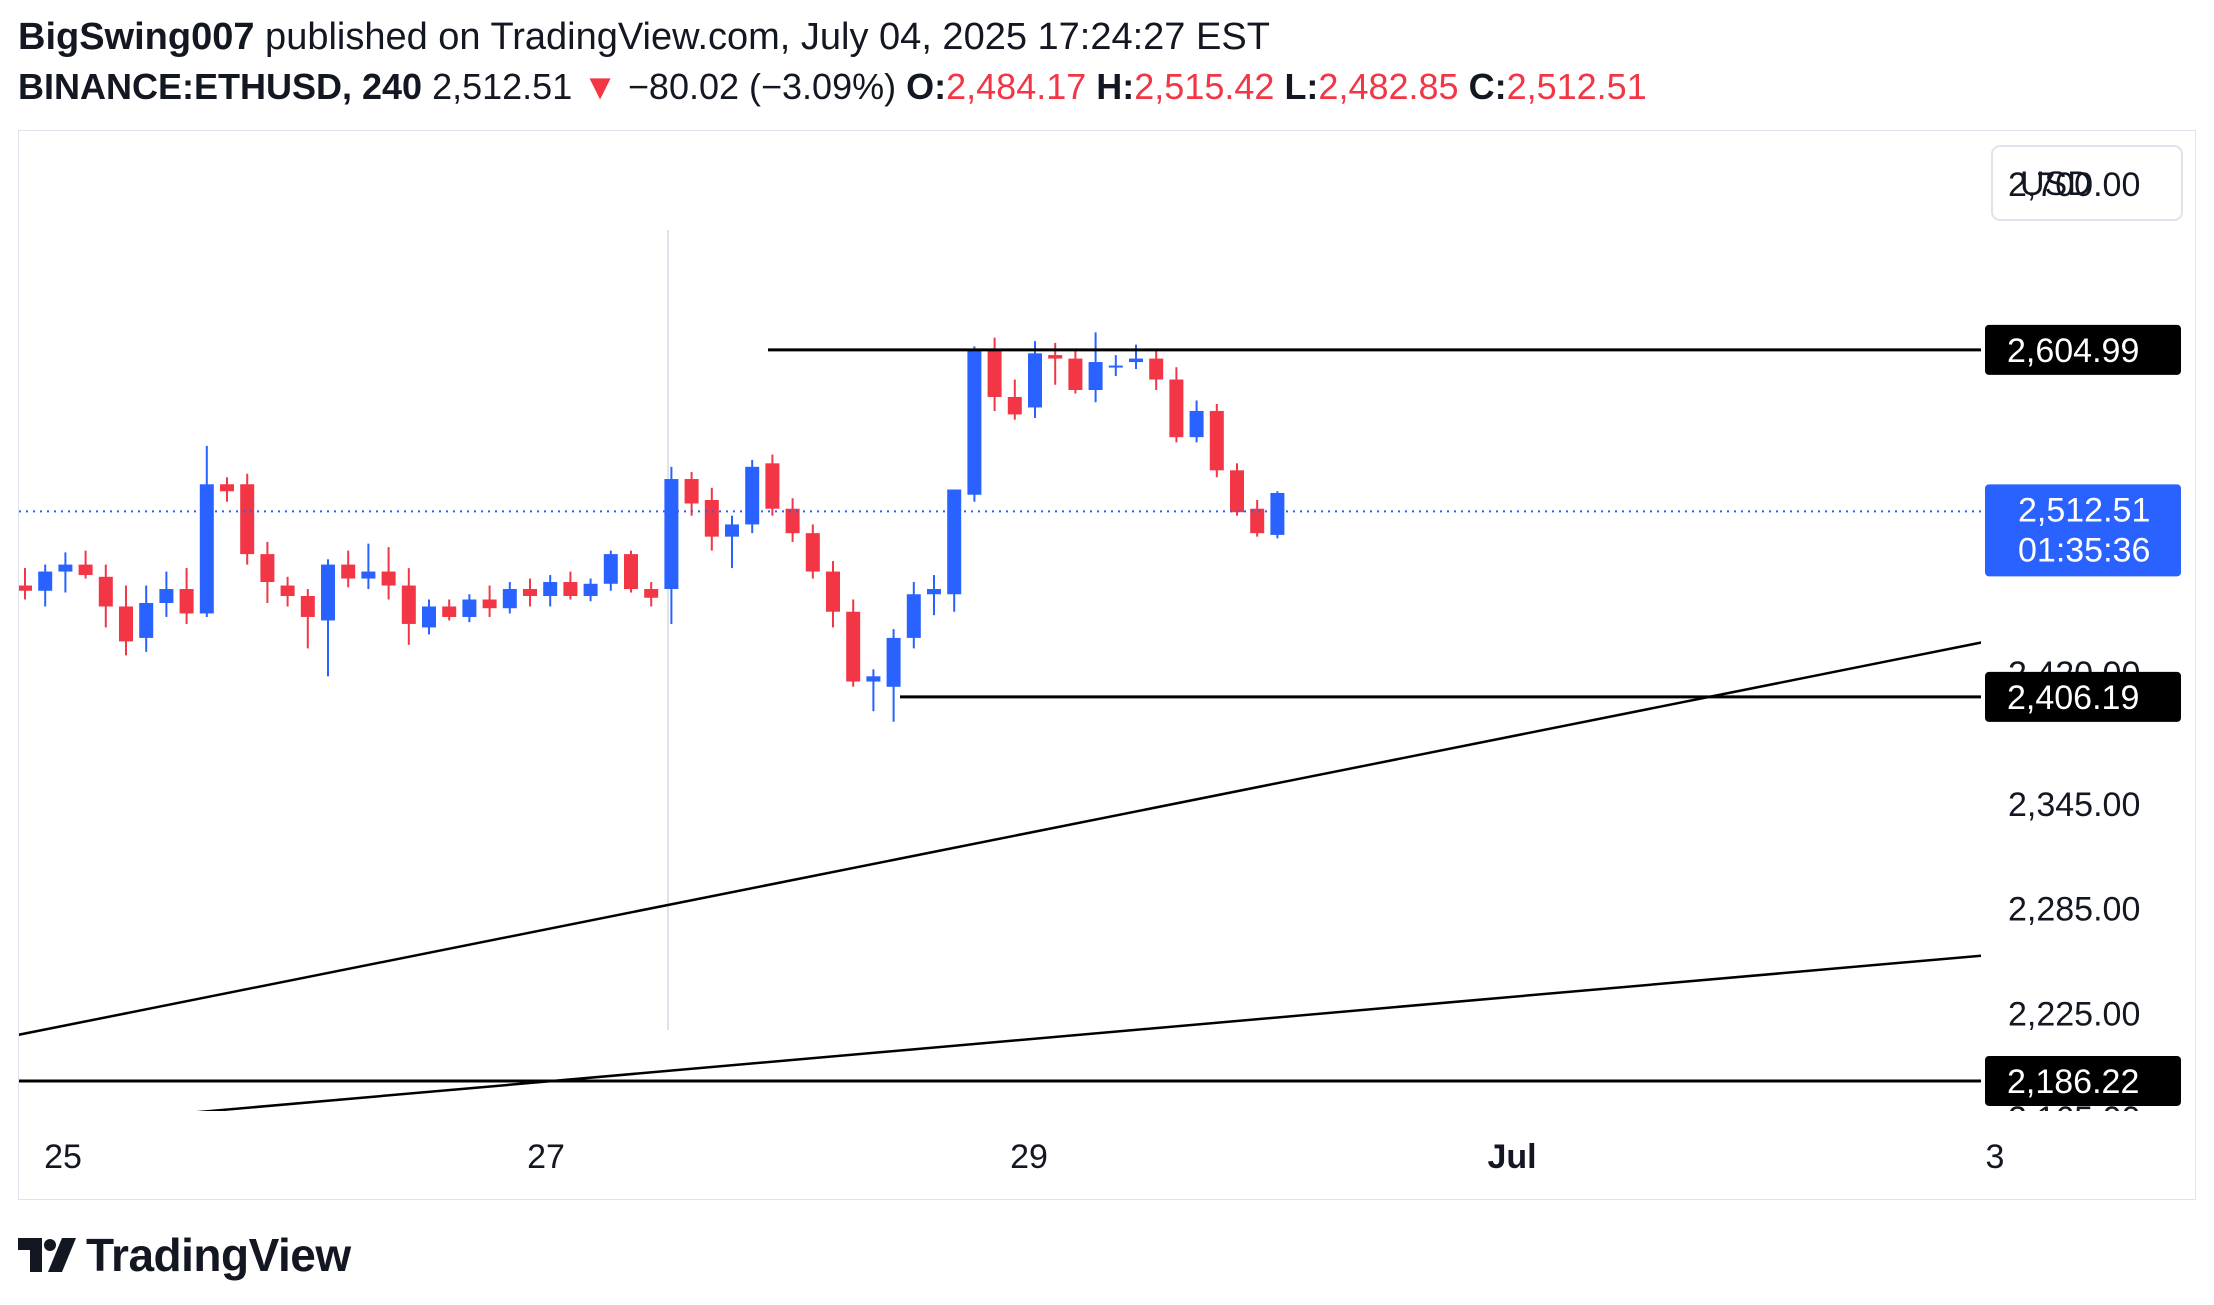 Image resolution: width=2214 pixels, height=1305 pixels. What do you see at coordinates (2083, 530) in the screenshot?
I see `current-price-box` at bounding box center [2083, 530].